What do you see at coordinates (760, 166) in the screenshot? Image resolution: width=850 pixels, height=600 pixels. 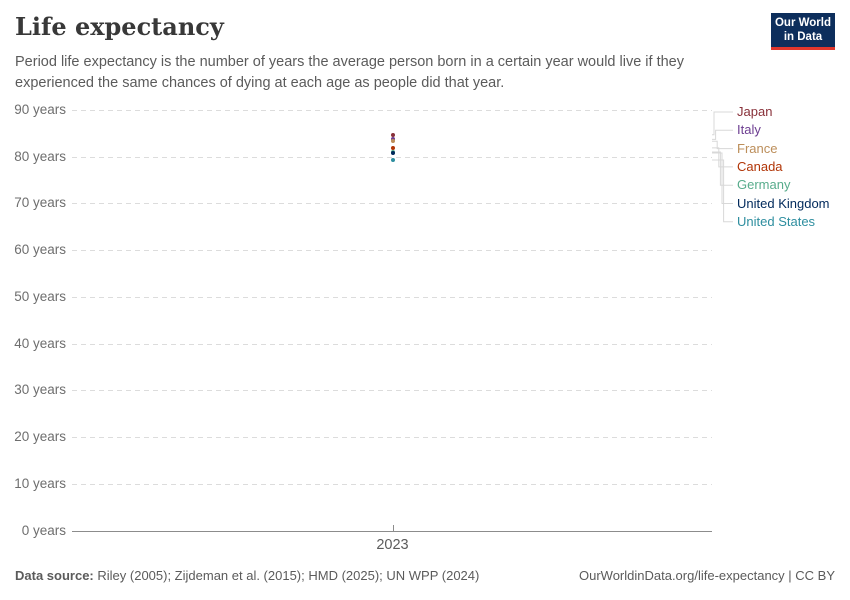 I see `legend-item-canada: Canada` at bounding box center [760, 166].